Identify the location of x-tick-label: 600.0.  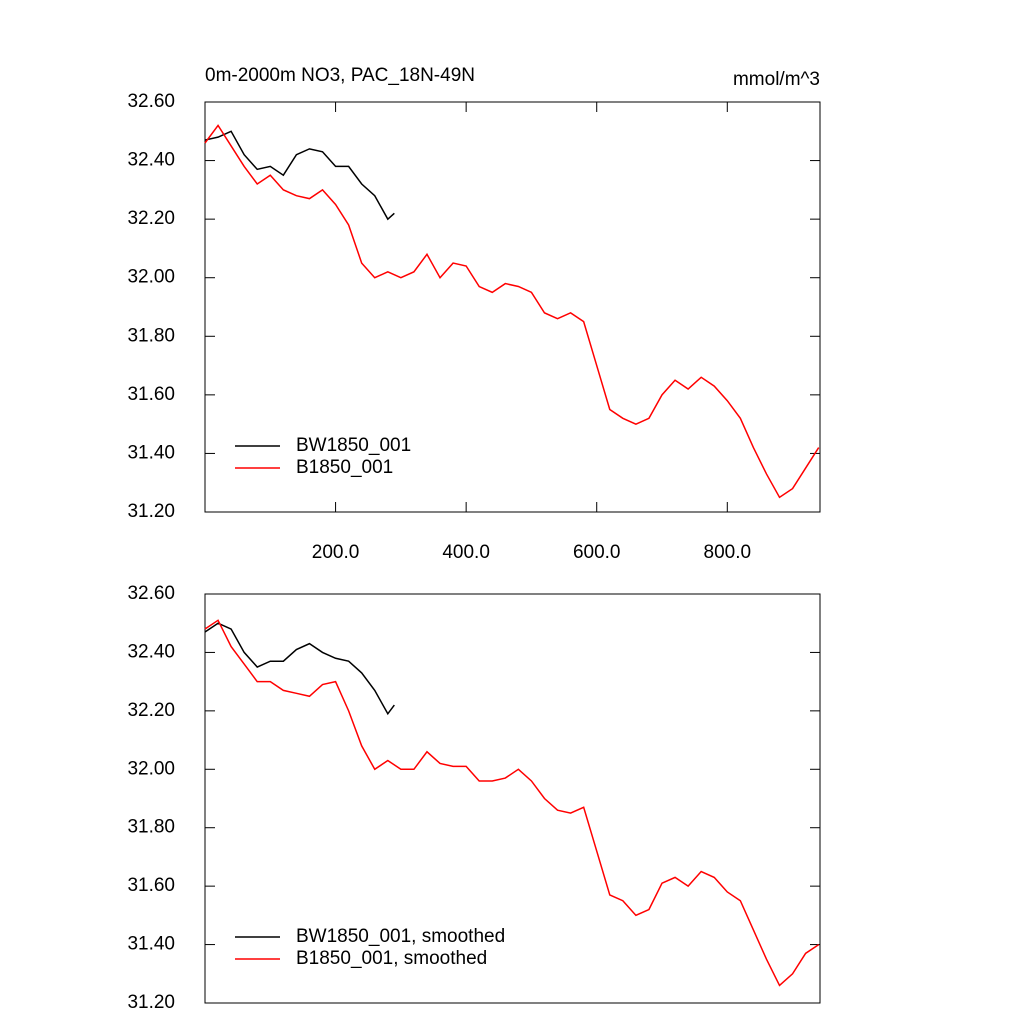
(597, 552).